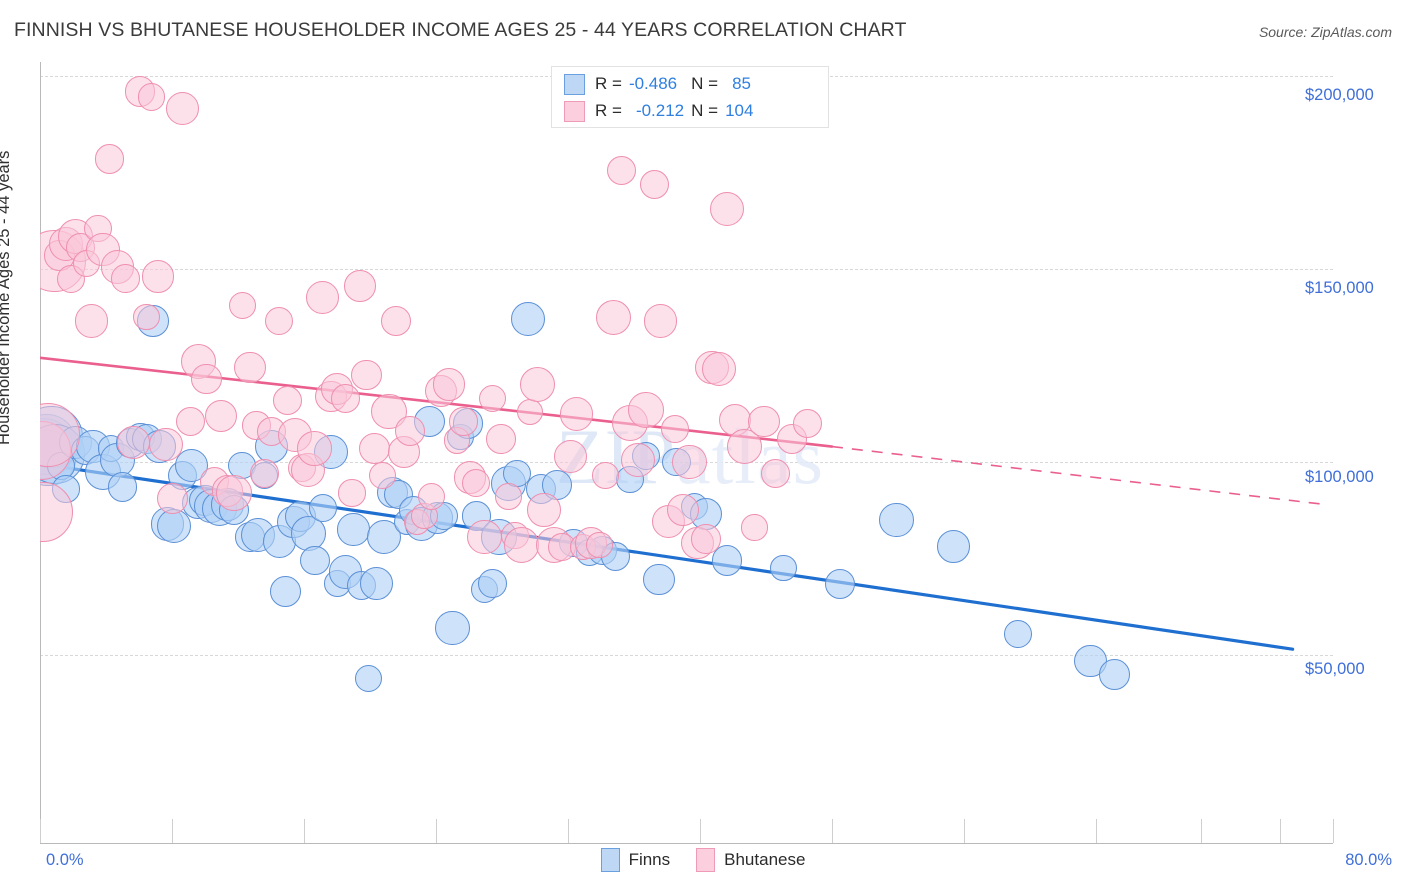  Describe the element at coordinates (705, 83) in the screenshot. I see `finns-n-label: N =` at that location.